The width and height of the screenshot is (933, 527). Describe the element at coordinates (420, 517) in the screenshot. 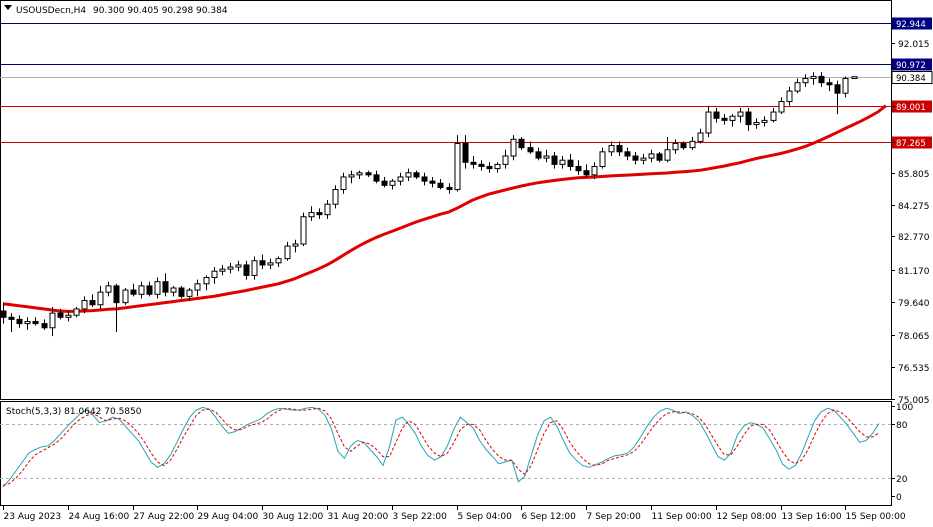

I see `time-tick-label: 3 Sep 22:00` at that location.